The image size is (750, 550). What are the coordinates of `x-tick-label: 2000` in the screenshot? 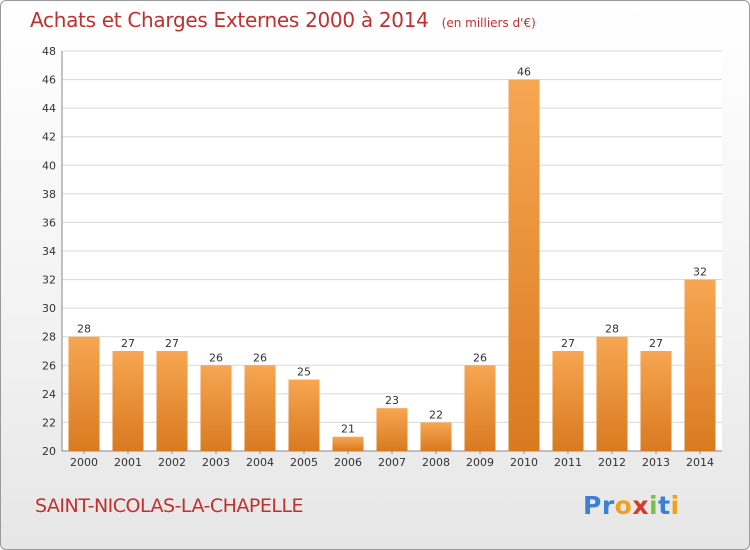 It's located at (84, 462).